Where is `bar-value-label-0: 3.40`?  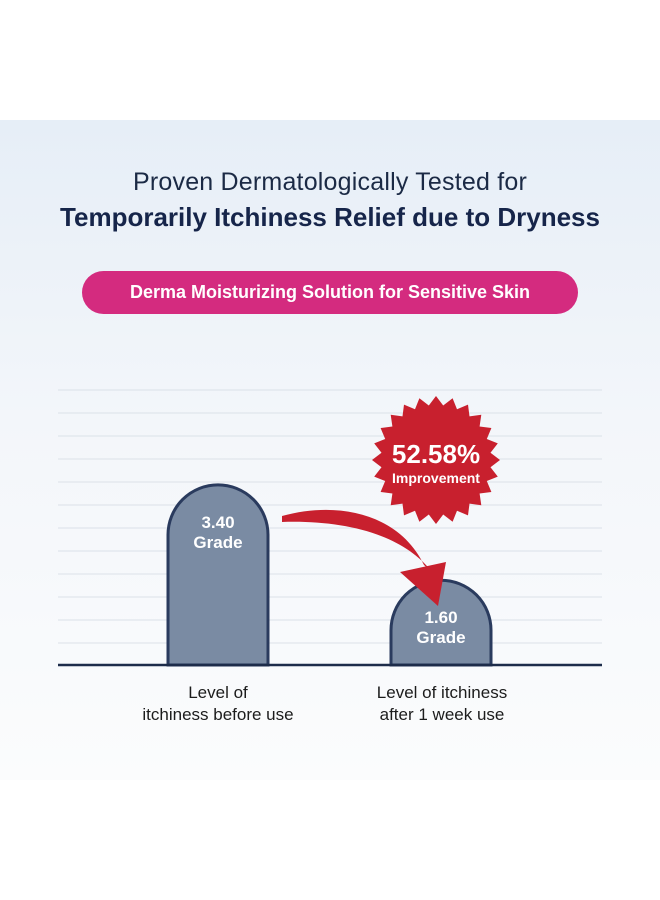
bar-value-label-0: 3.40 is located at coordinates (217, 522).